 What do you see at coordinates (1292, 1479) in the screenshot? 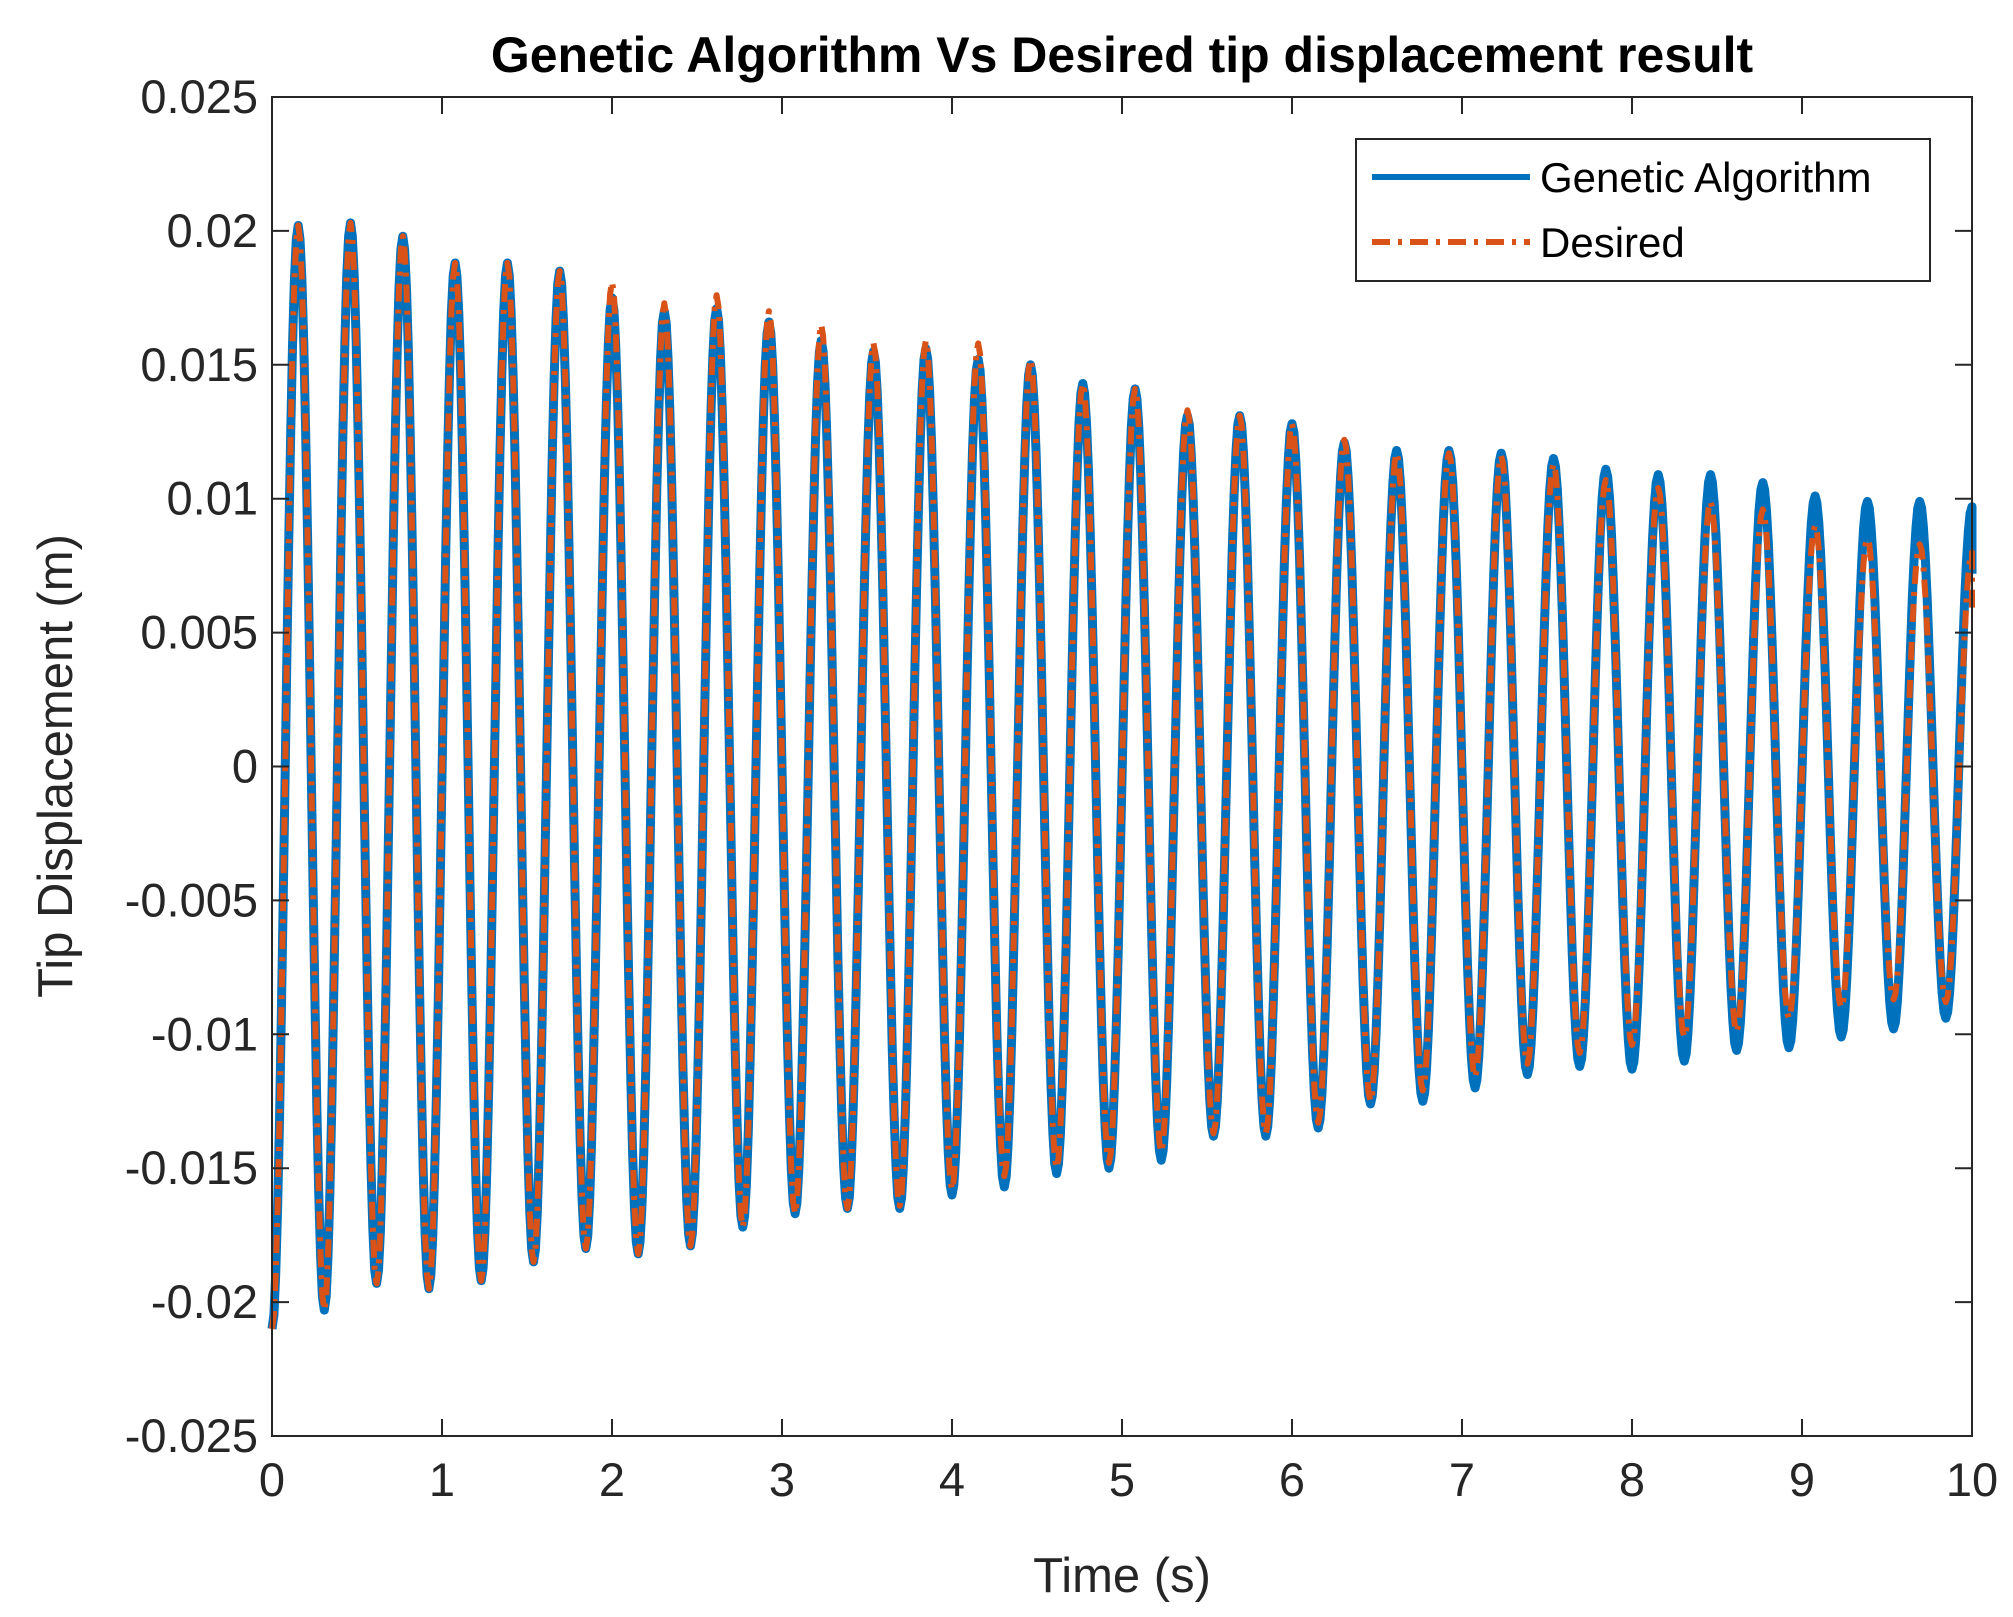
I see `x-tick-label: 6` at bounding box center [1292, 1479].